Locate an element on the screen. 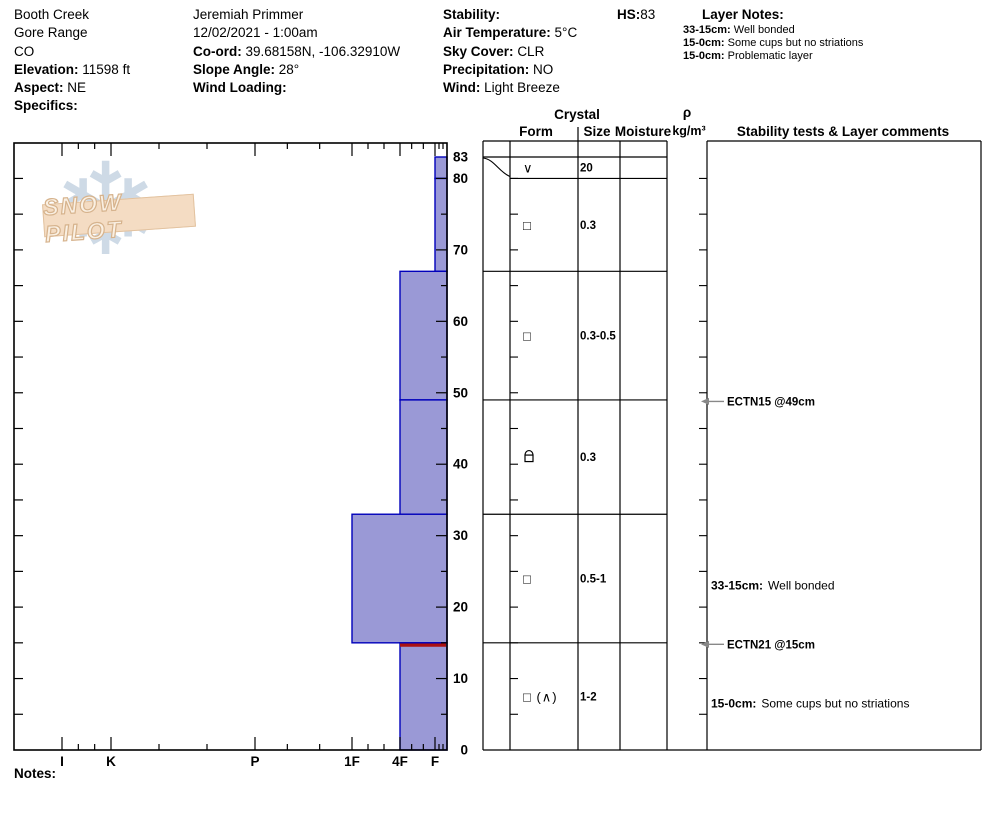 Image resolution: width=994 pixels, height=840 pixels. grain-size-value: 0.3-0.5 is located at coordinates (598, 337).